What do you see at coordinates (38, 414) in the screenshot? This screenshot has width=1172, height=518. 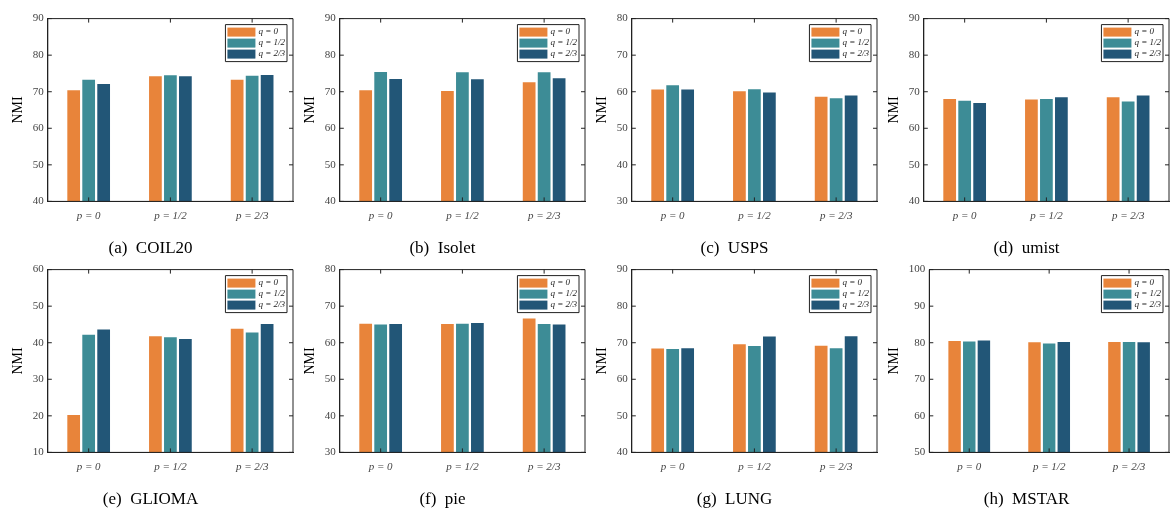 I see `y-tick-label: 20` at bounding box center [38, 414].